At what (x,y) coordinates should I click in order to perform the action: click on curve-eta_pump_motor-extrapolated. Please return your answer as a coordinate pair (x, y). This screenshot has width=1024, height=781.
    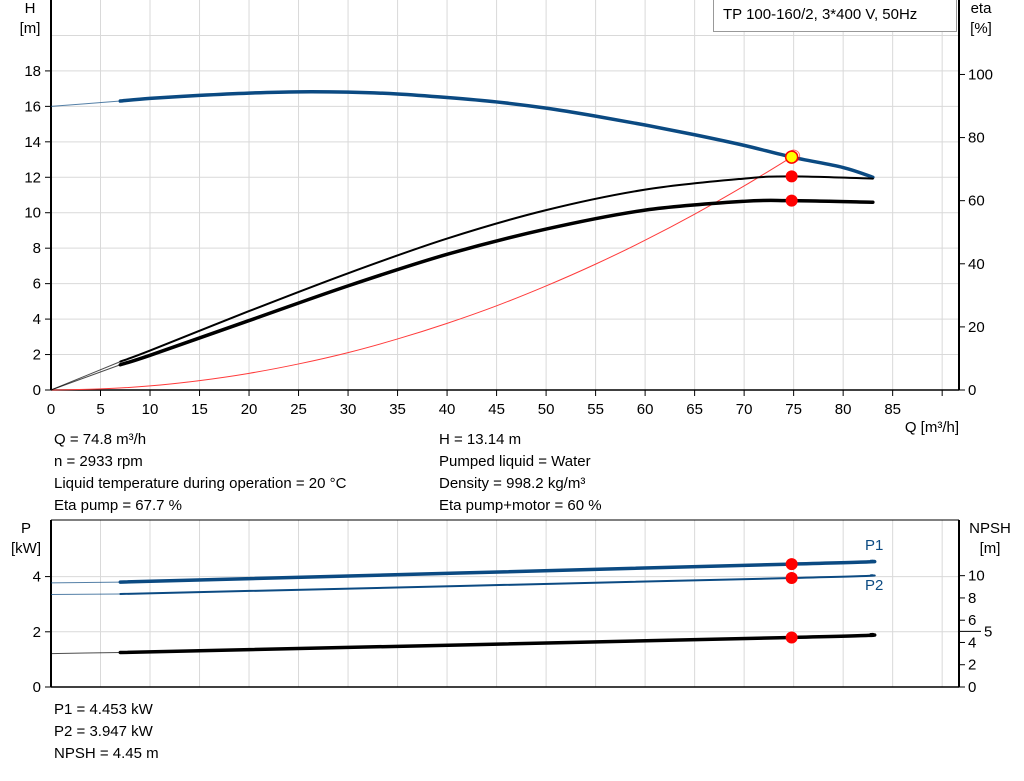
    Looking at the image, I should click on (85, 377).